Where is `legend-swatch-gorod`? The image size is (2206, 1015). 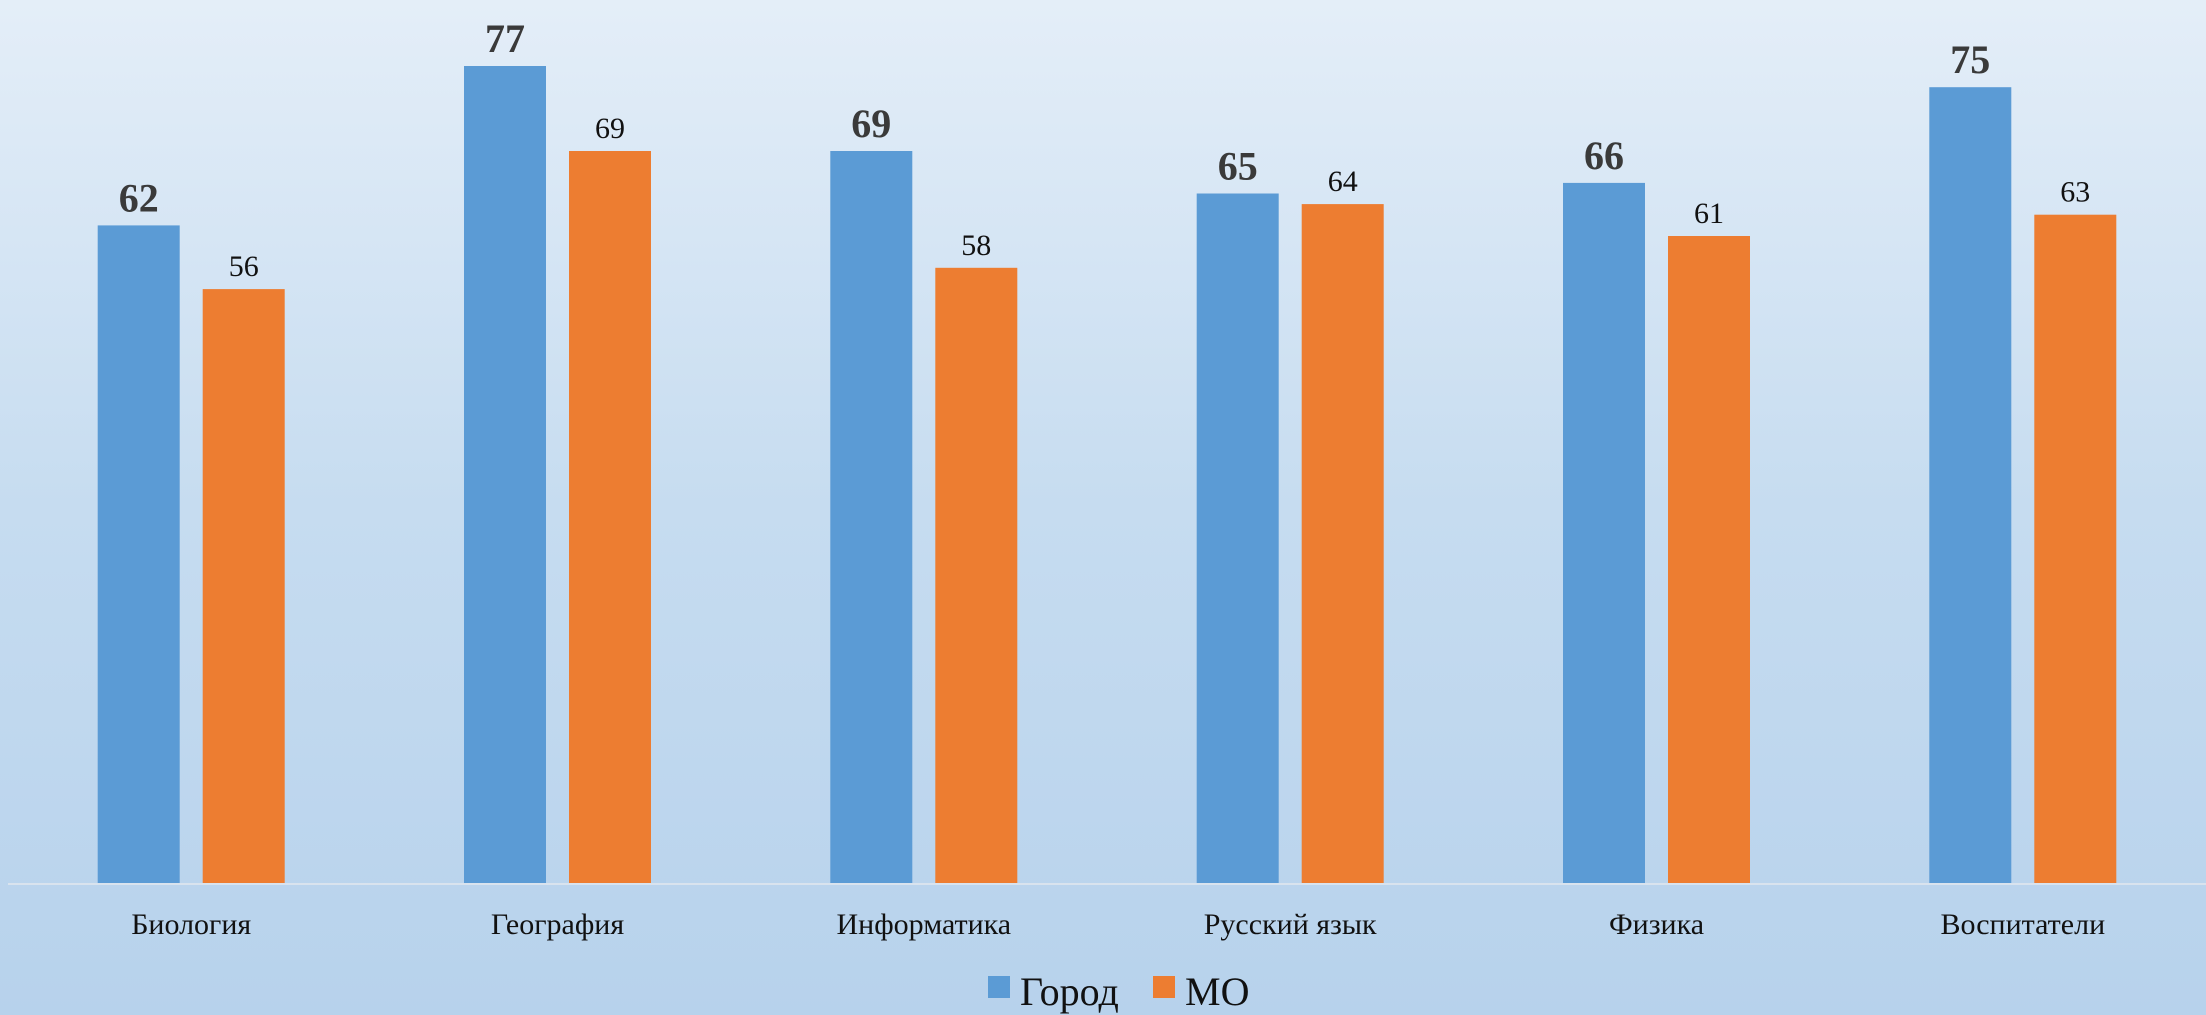 legend-swatch-gorod is located at coordinates (999, 987).